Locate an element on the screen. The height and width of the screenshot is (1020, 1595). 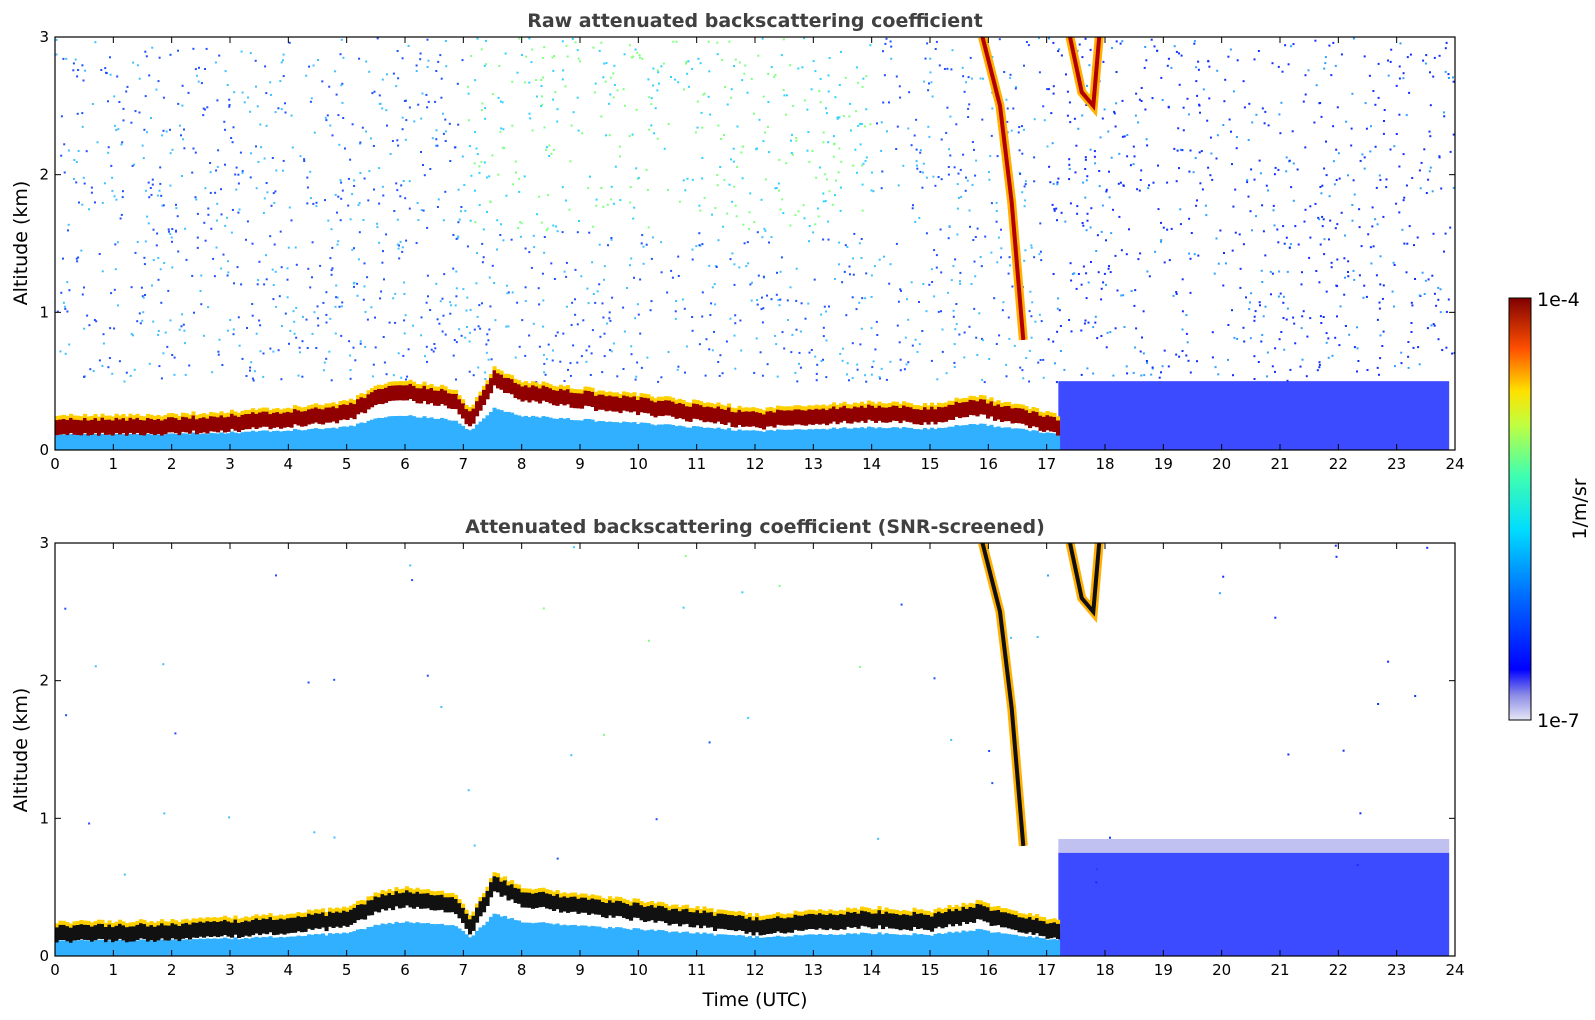
x-tick-label: 17 is located at coordinates (1046, 464).